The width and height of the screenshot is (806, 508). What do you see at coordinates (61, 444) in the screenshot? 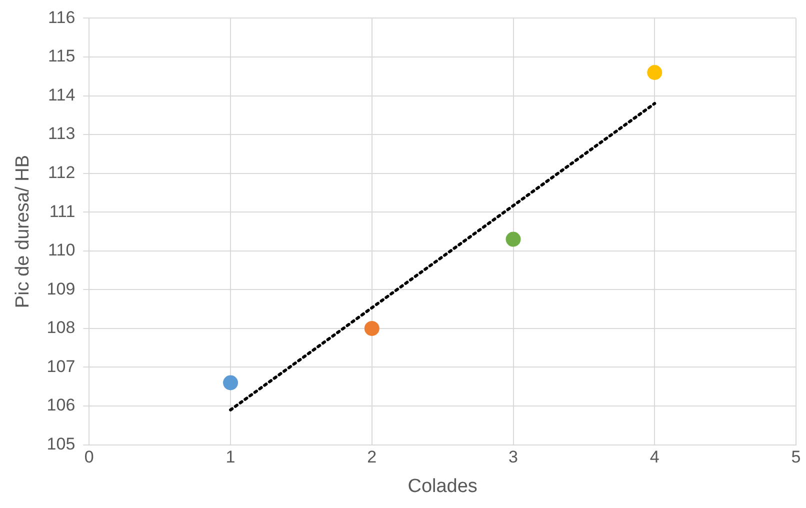
I see `y-tick-label: 105` at bounding box center [61, 444].